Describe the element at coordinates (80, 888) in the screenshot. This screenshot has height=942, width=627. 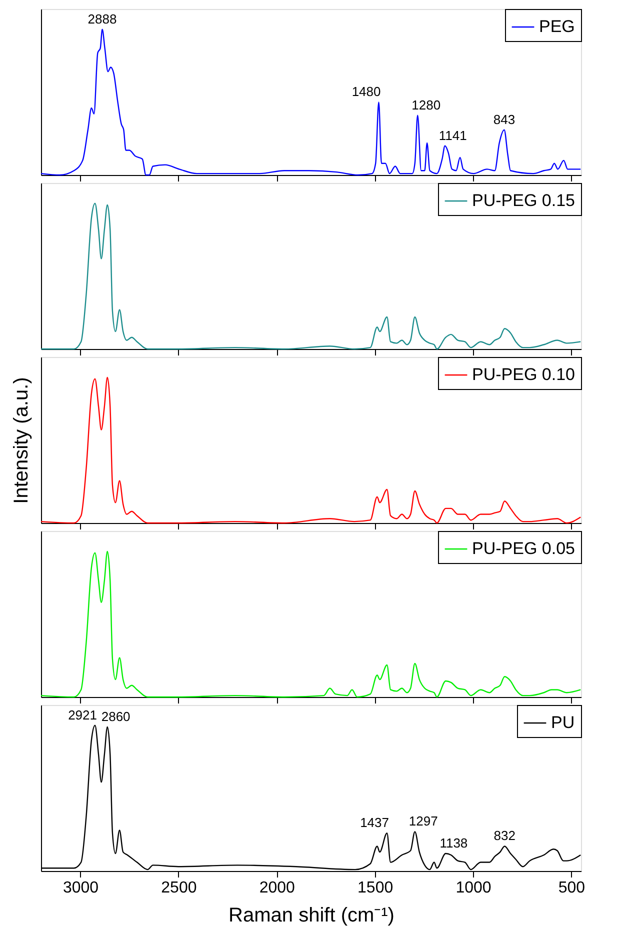
I see `x-tick-label: 3000` at that location.